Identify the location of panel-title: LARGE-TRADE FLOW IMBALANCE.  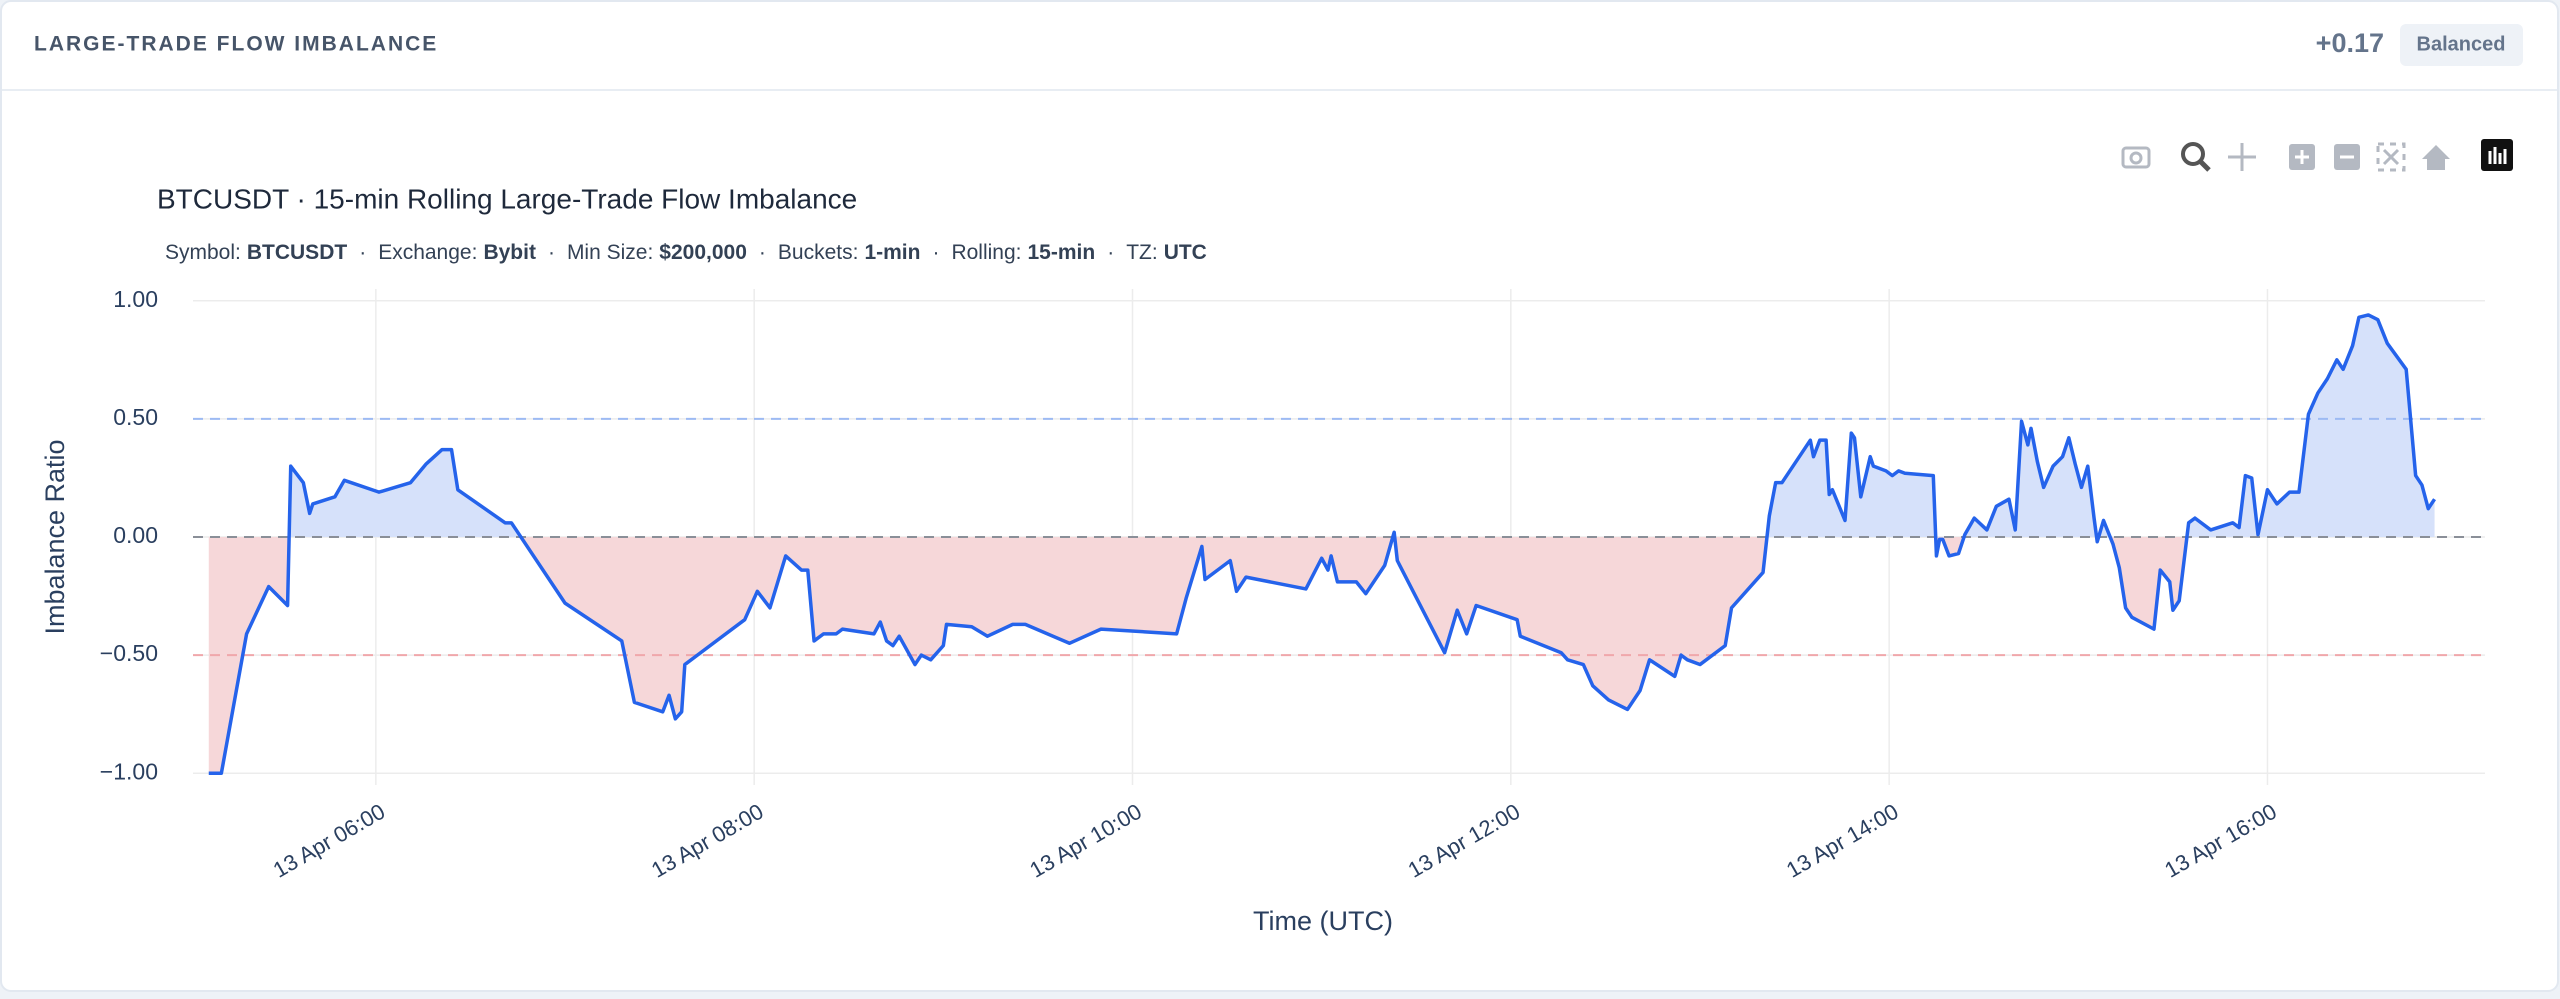
(236, 44).